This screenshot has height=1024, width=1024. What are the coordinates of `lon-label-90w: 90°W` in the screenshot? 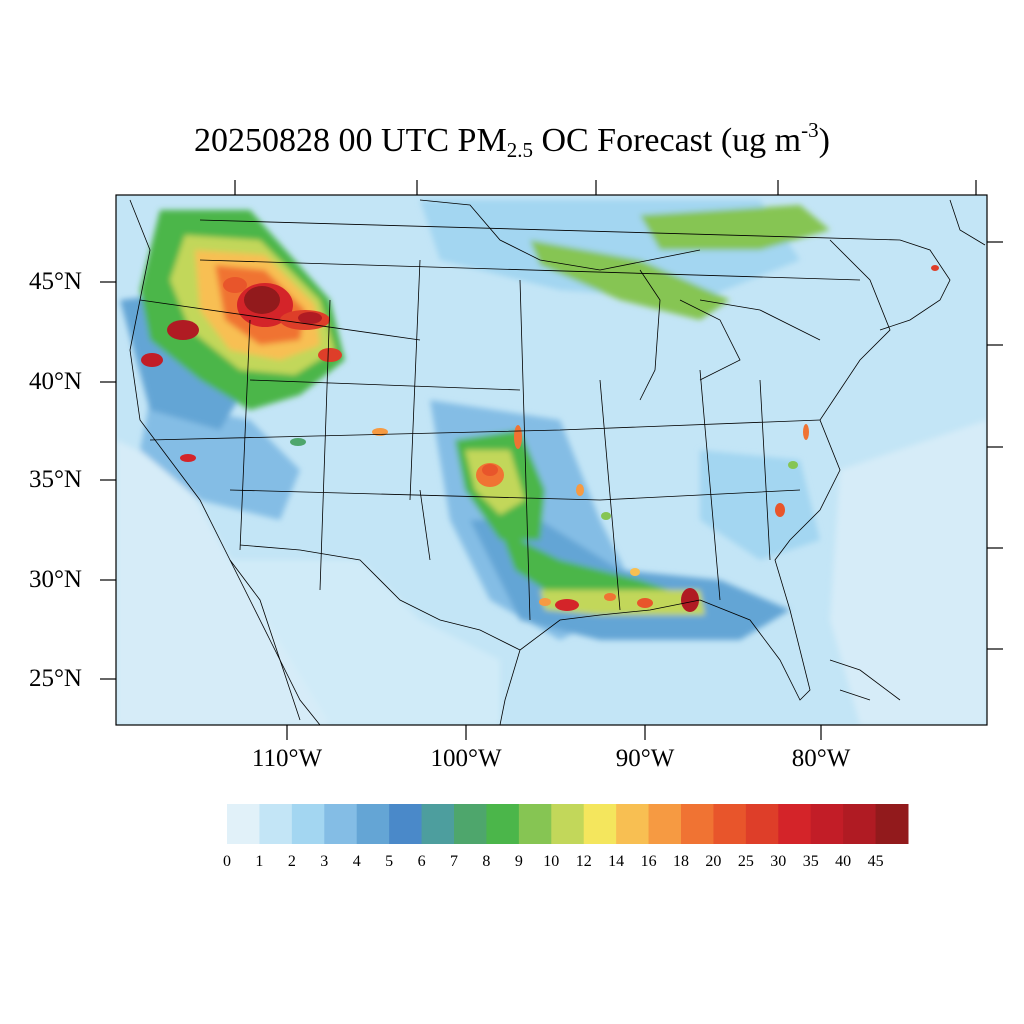 It's located at (645, 758).